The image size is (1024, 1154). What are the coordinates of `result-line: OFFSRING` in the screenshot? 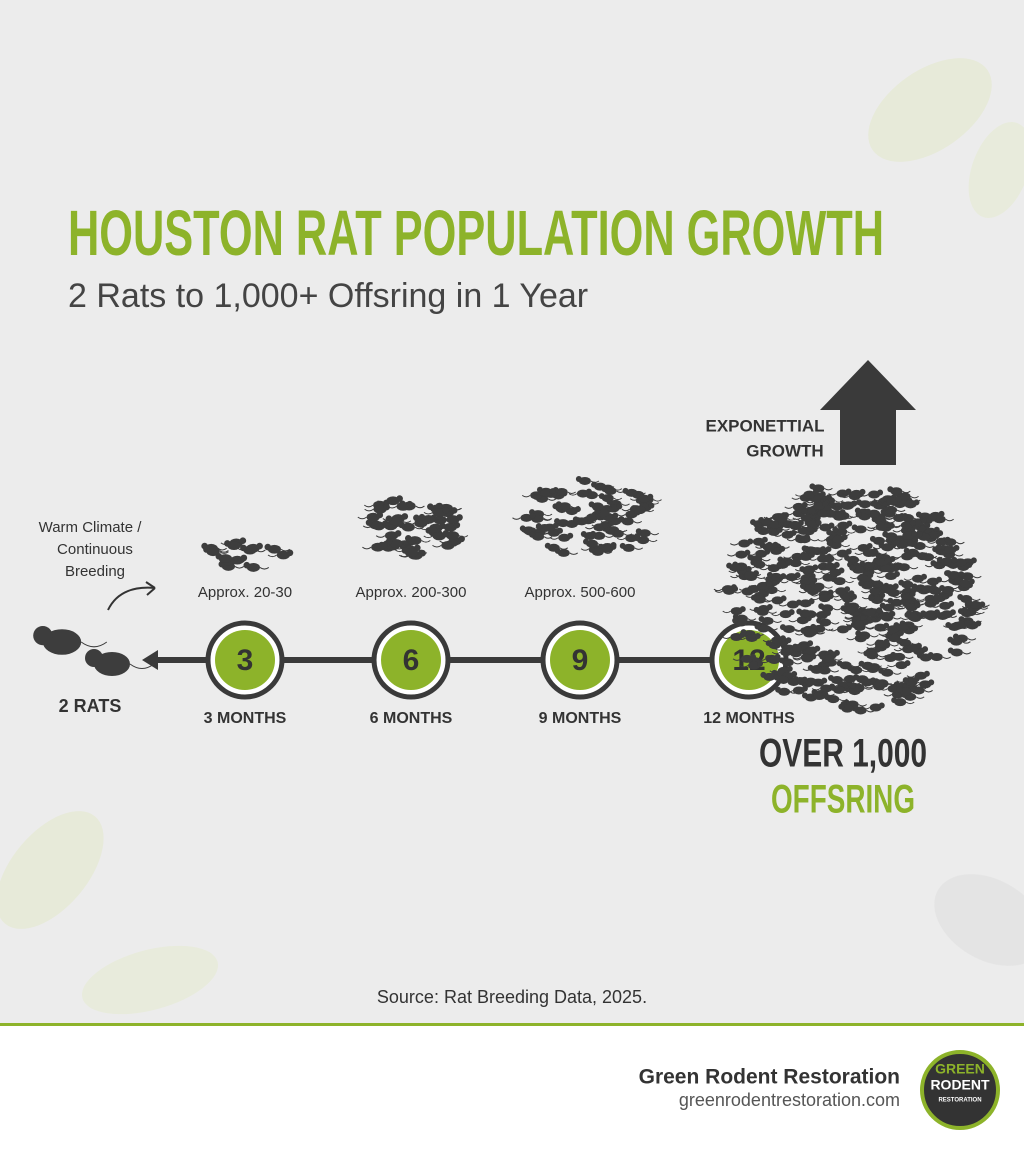 It's located at (843, 800).